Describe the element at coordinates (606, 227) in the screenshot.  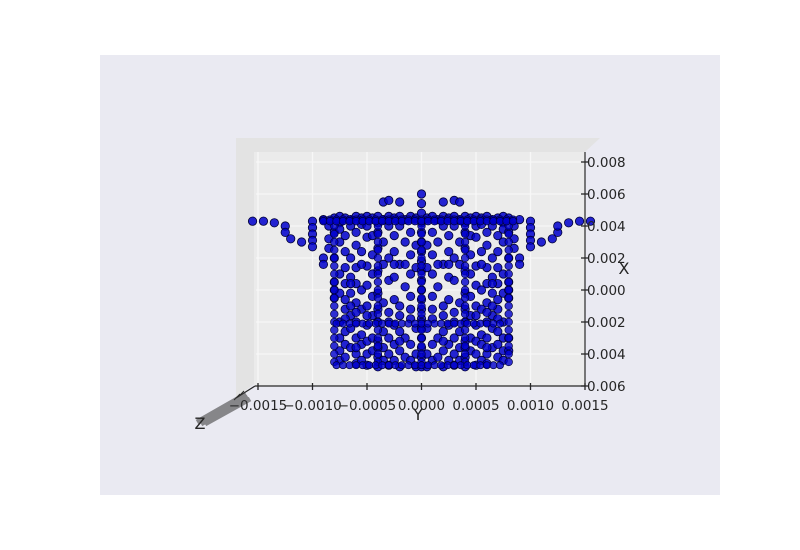
I see `x-tick-label: 0.004` at that location.